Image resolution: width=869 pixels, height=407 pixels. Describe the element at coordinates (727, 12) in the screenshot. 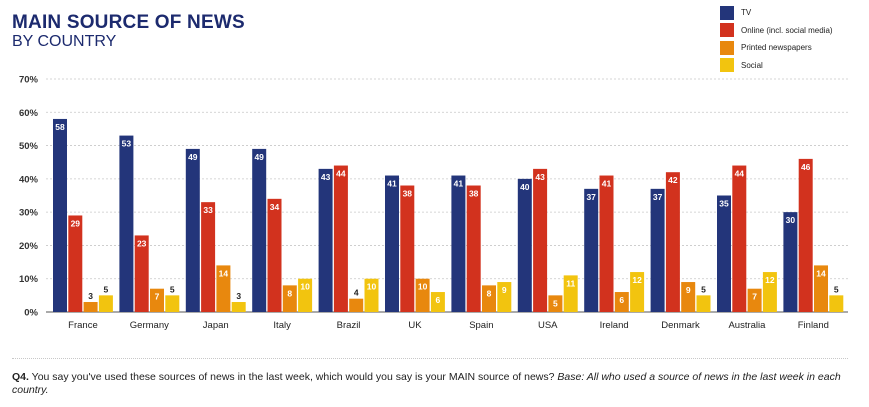

I see `legend-swatch-tv` at that location.